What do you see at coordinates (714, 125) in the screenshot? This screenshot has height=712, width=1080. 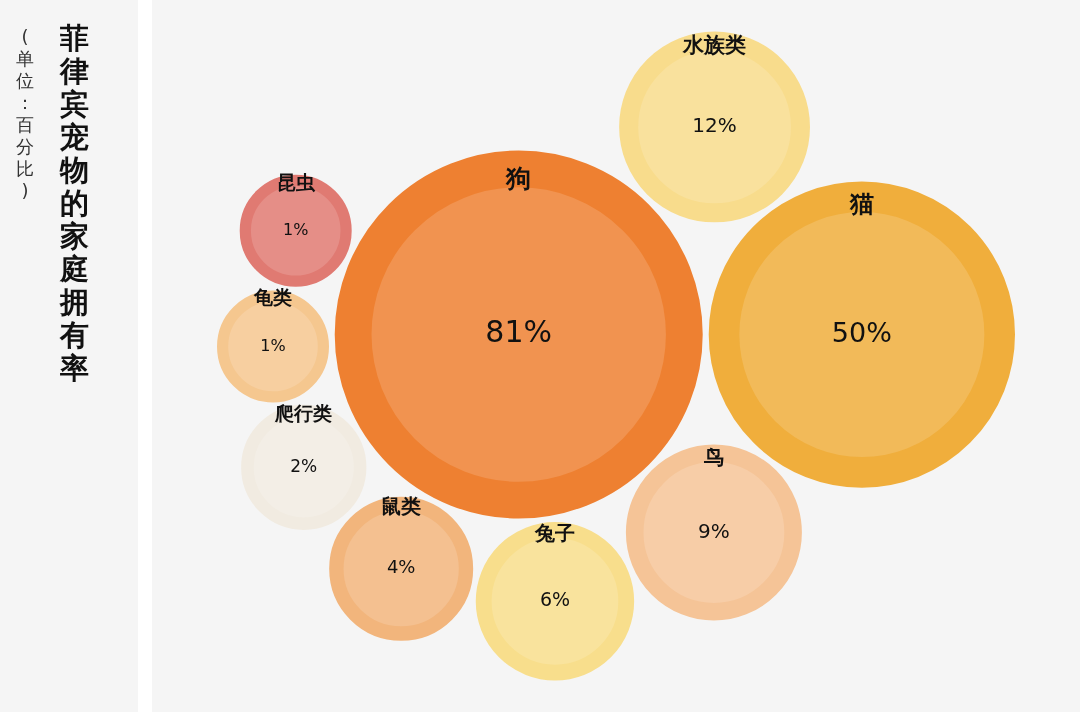 I see `data-label: 12%` at bounding box center [714, 125].